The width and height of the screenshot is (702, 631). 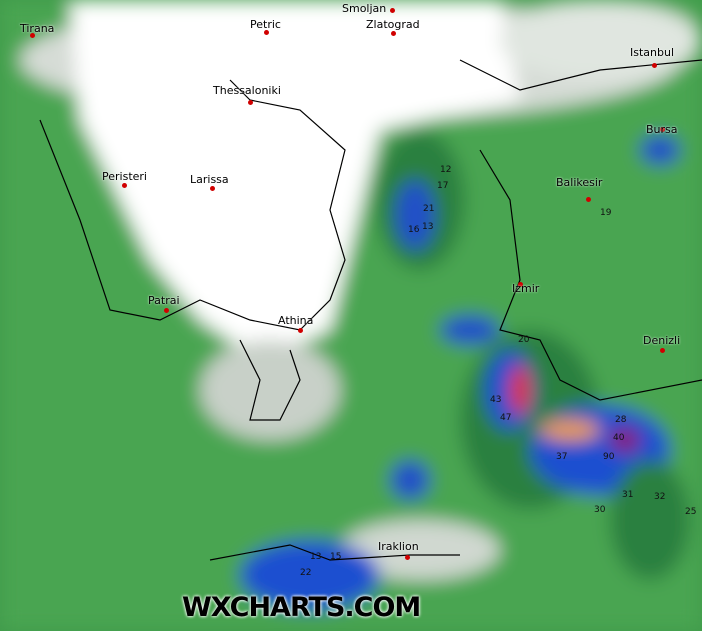 What do you see at coordinates (628, 495) in the screenshot?
I see `precip-value: 31` at bounding box center [628, 495].